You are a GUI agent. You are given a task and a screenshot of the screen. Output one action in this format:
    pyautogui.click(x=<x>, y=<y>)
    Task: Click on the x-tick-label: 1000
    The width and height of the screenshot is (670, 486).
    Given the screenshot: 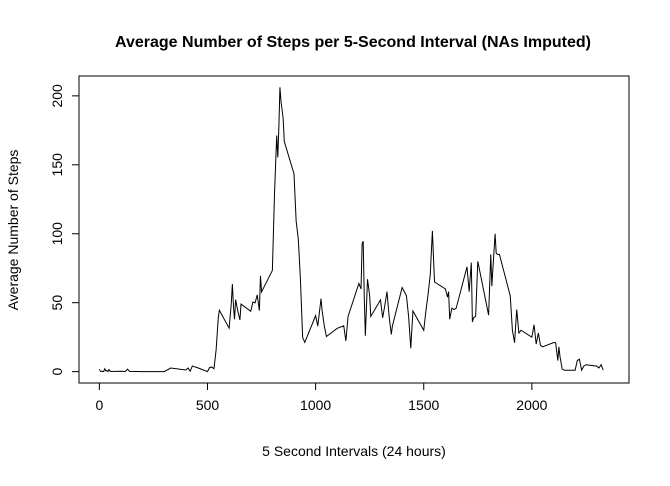 What is the action you would take?
    pyautogui.click(x=315, y=405)
    